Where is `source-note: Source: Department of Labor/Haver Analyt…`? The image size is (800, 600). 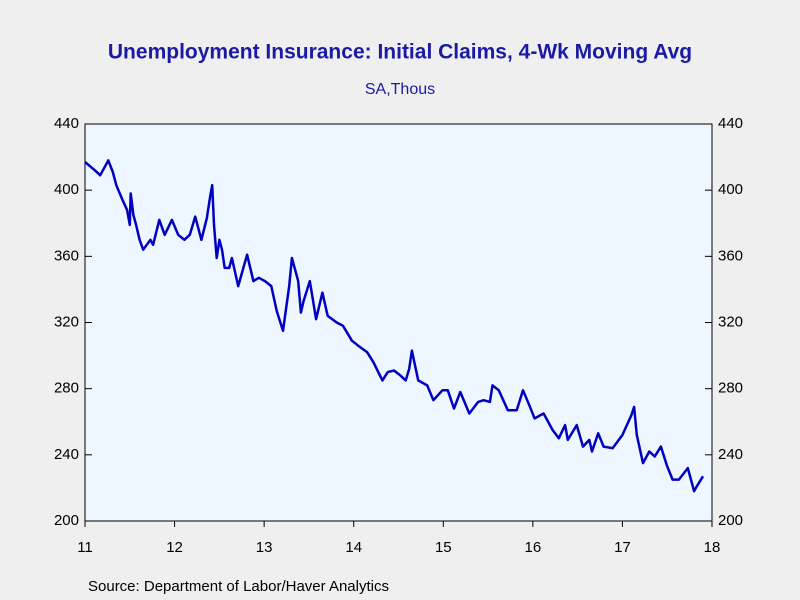 source-note: Source: Department of Labor/Haver Analyt… is located at coordinates (238, 586).